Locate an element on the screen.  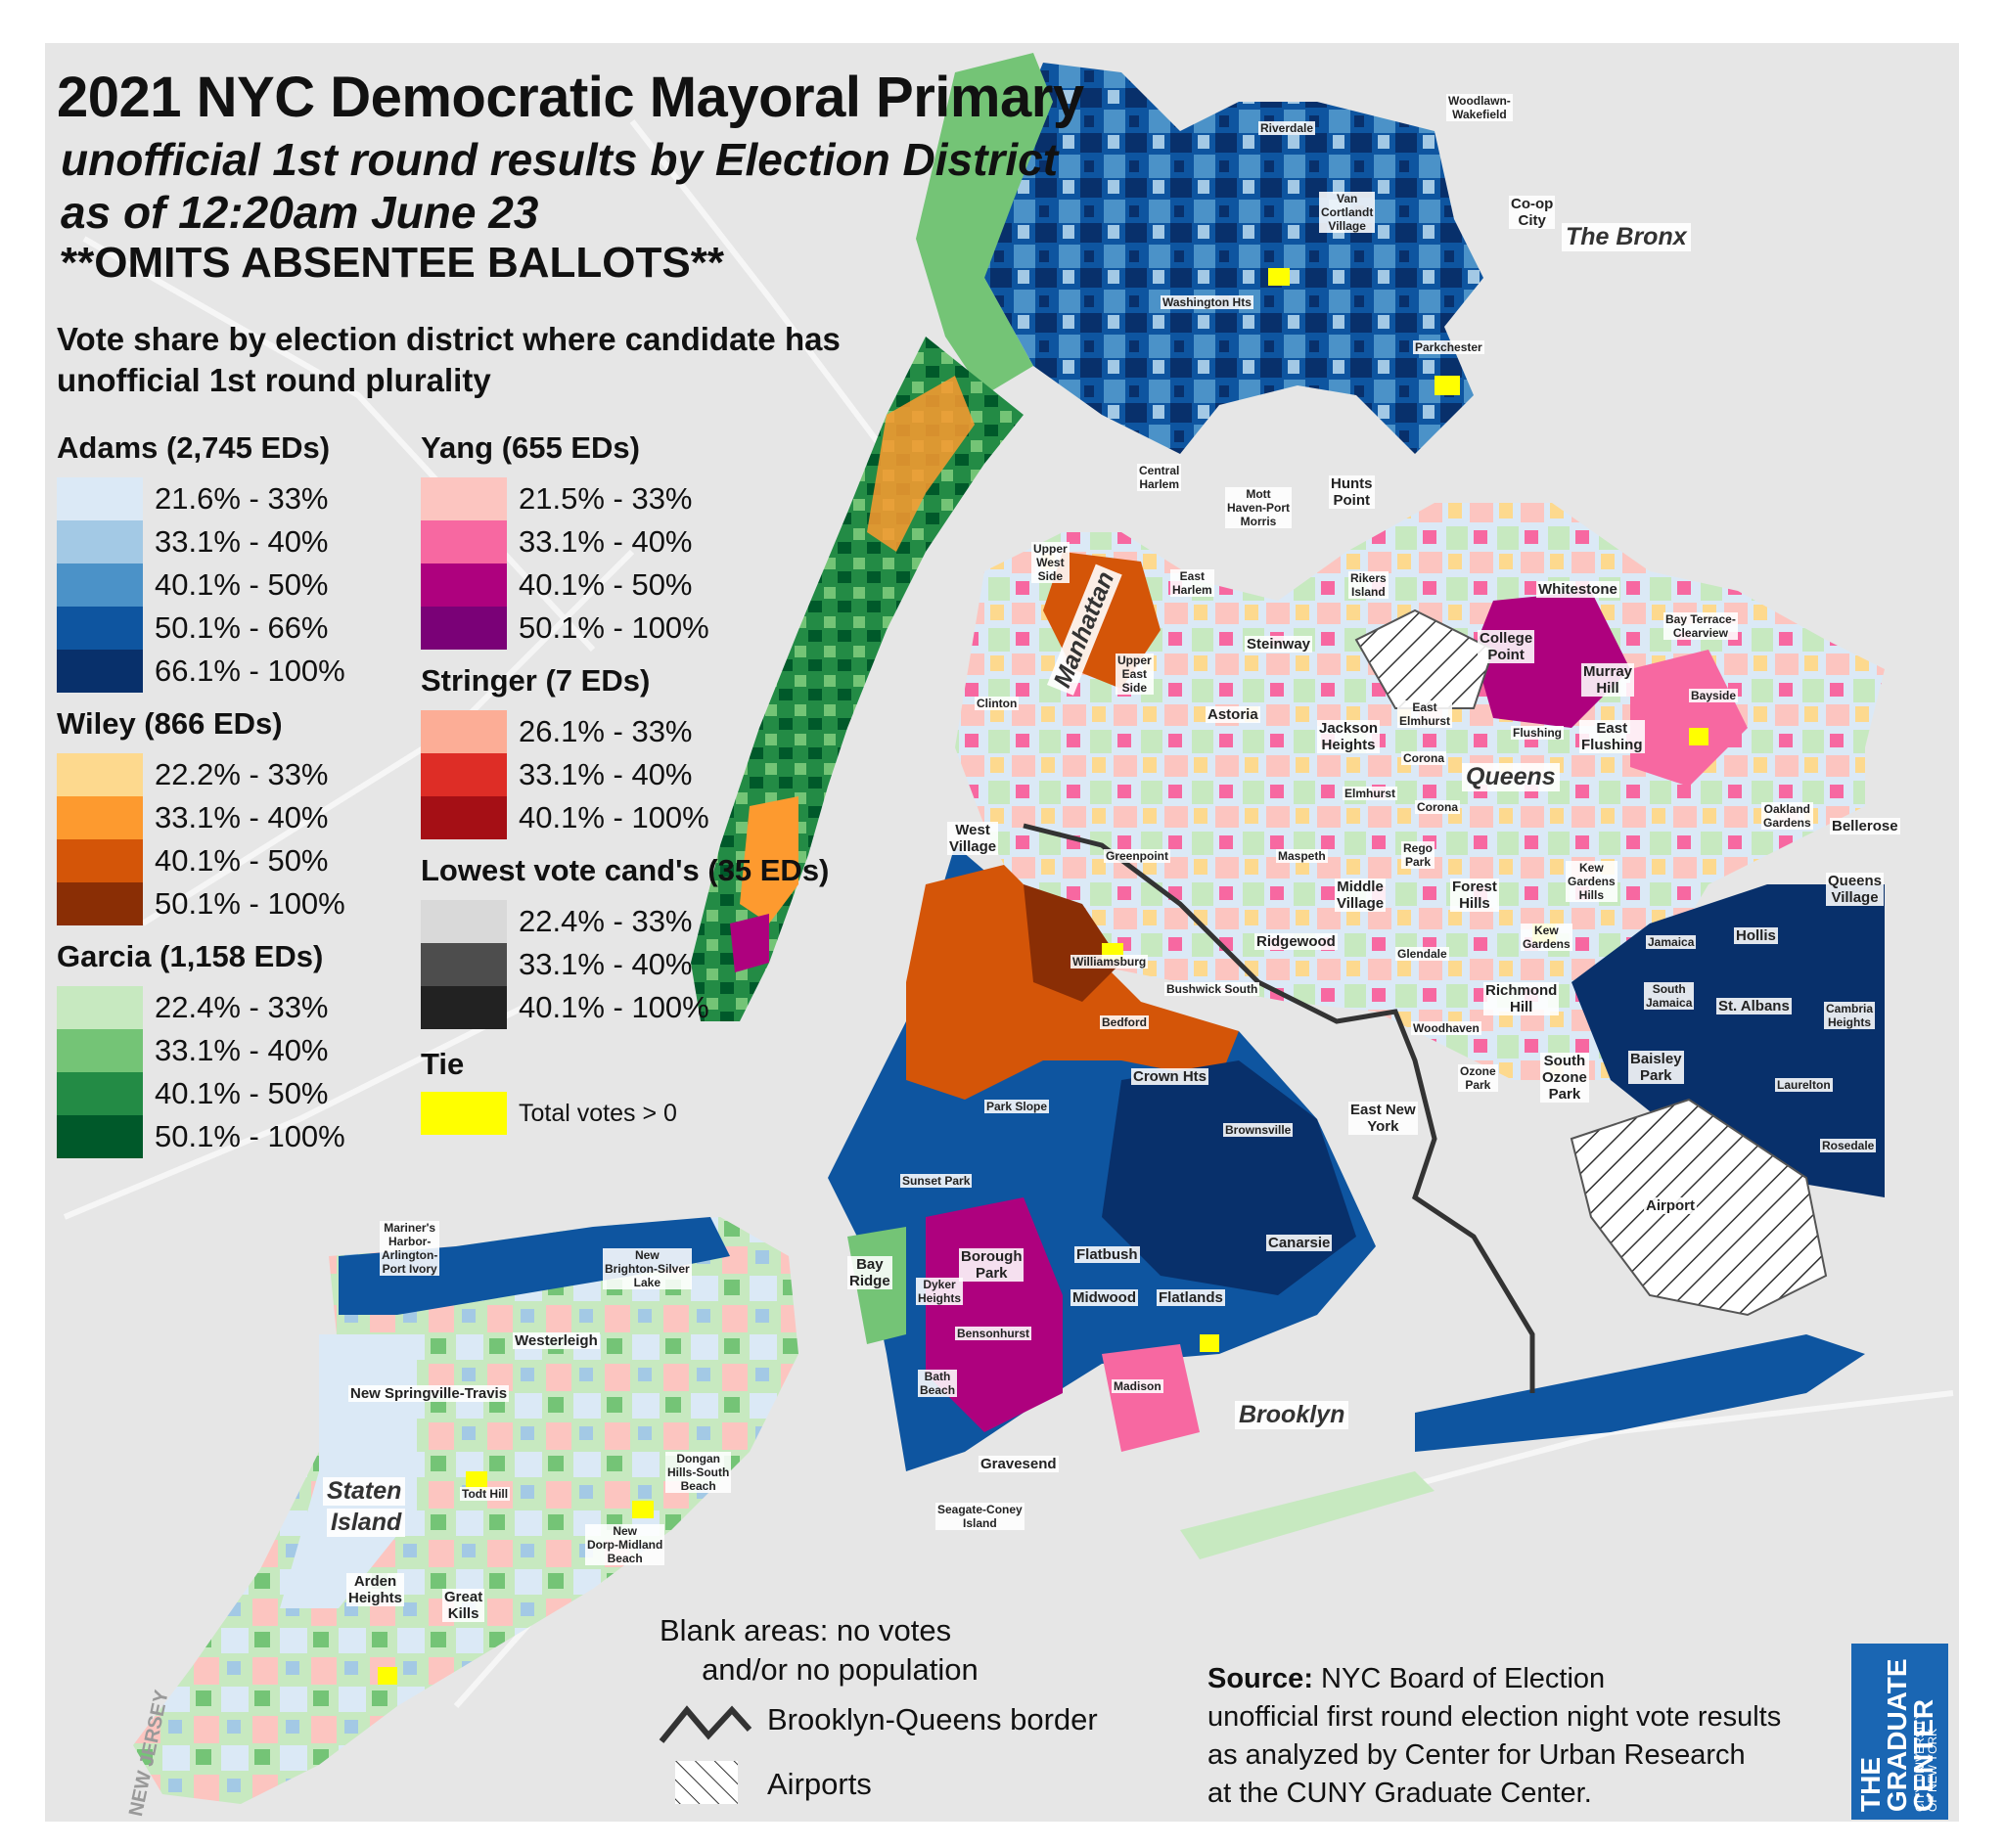
logo-sub-2: OF NEW YORK is located at coordinates (1932, 1770).